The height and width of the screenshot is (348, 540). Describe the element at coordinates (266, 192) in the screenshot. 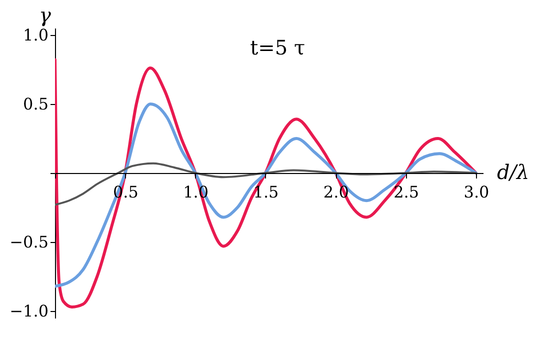

I see `x-tick-label: 1.5` at that location.